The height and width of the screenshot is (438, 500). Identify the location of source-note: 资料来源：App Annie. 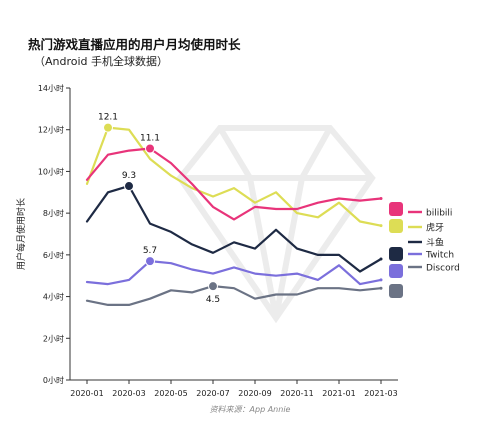
(250, 409).